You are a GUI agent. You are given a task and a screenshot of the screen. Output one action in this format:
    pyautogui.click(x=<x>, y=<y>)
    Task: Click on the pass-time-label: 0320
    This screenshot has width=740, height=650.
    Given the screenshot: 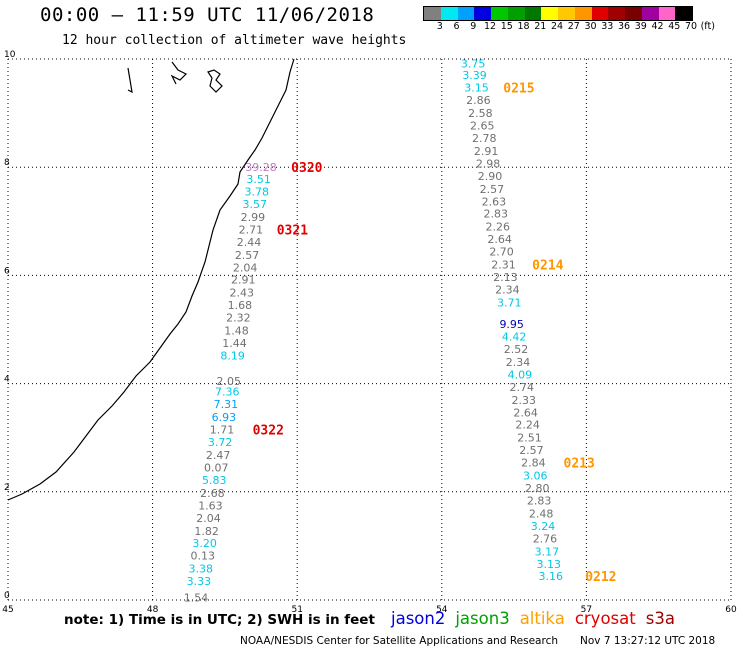 What is the action you would take?
    pyautogui.click(x=306, y=168)
    